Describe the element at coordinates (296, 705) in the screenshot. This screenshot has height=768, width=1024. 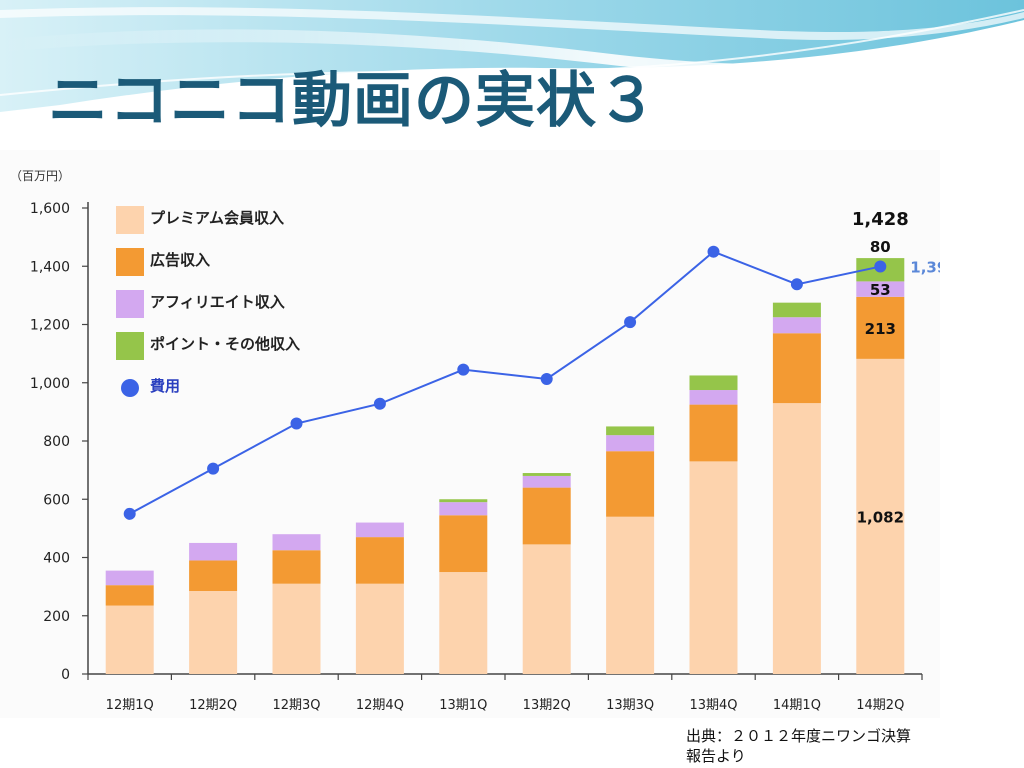
I see `x-tick-label: 12期3Q` at that location.